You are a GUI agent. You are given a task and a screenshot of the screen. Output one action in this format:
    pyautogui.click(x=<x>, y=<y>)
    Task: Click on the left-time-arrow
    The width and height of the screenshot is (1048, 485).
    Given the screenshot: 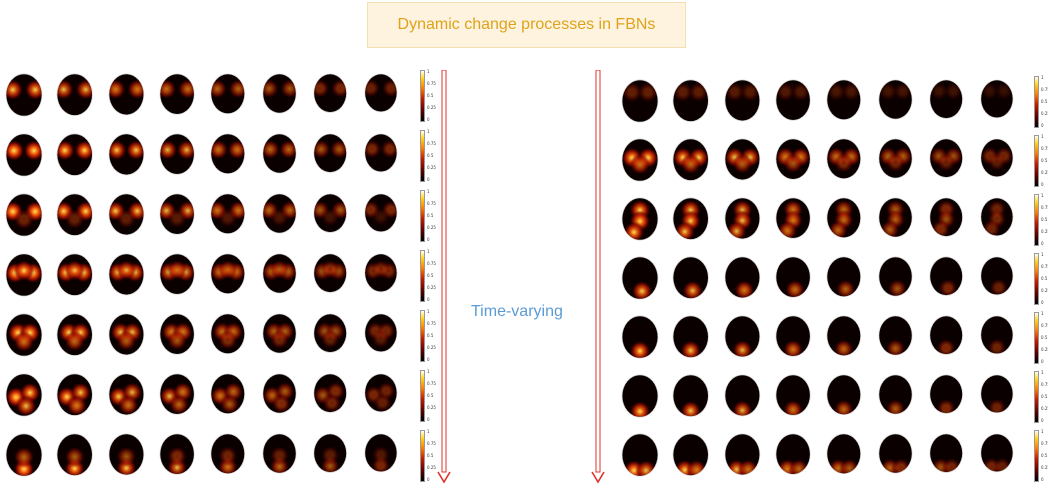 What is the action you would take?
    pyautogui.click(x=444, y=277)
    